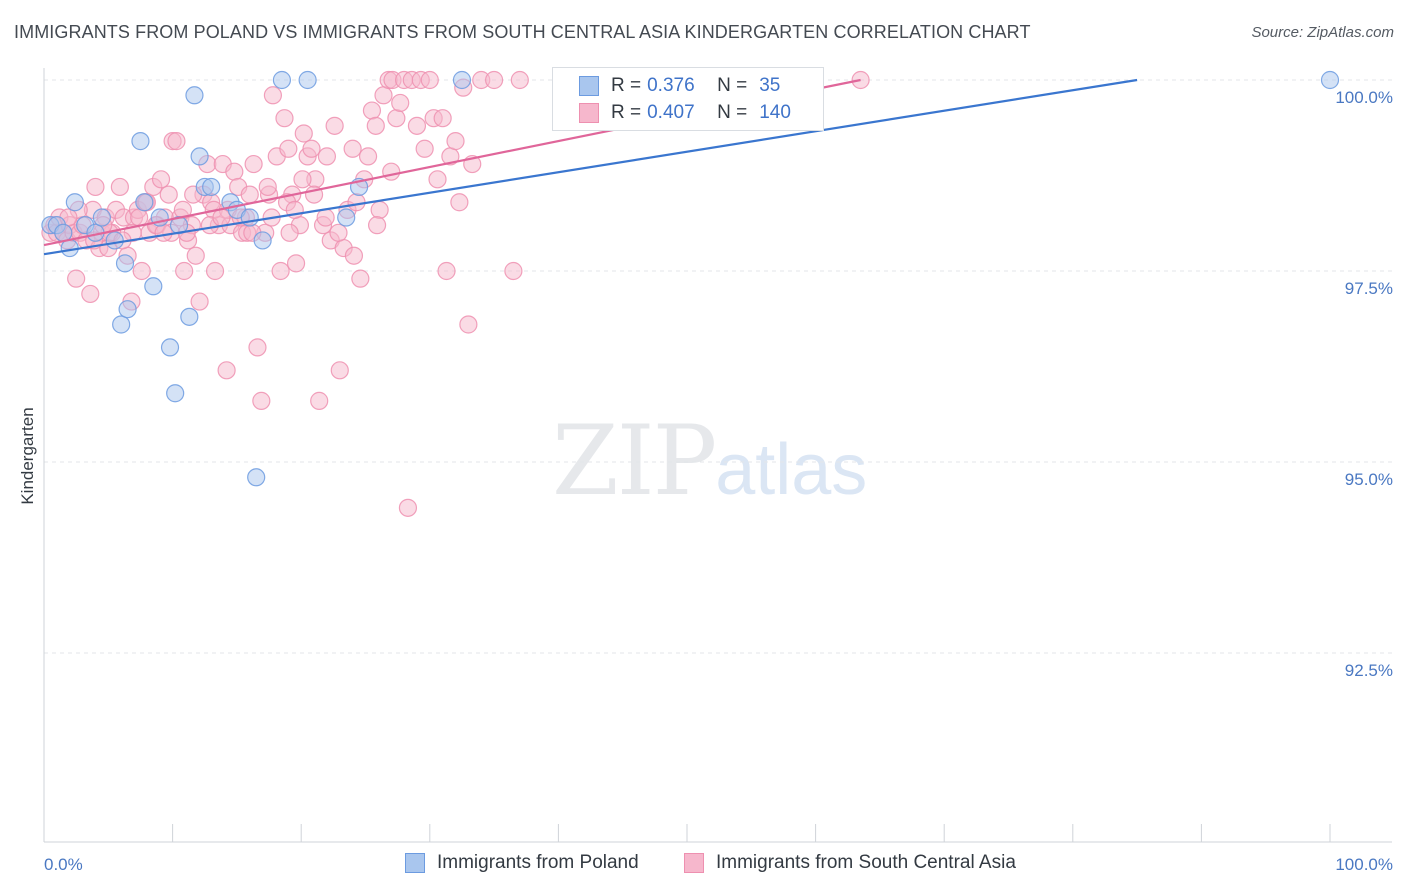  I want to click on legend-item-poland: Immigrants from Poland, so click(522, 863).